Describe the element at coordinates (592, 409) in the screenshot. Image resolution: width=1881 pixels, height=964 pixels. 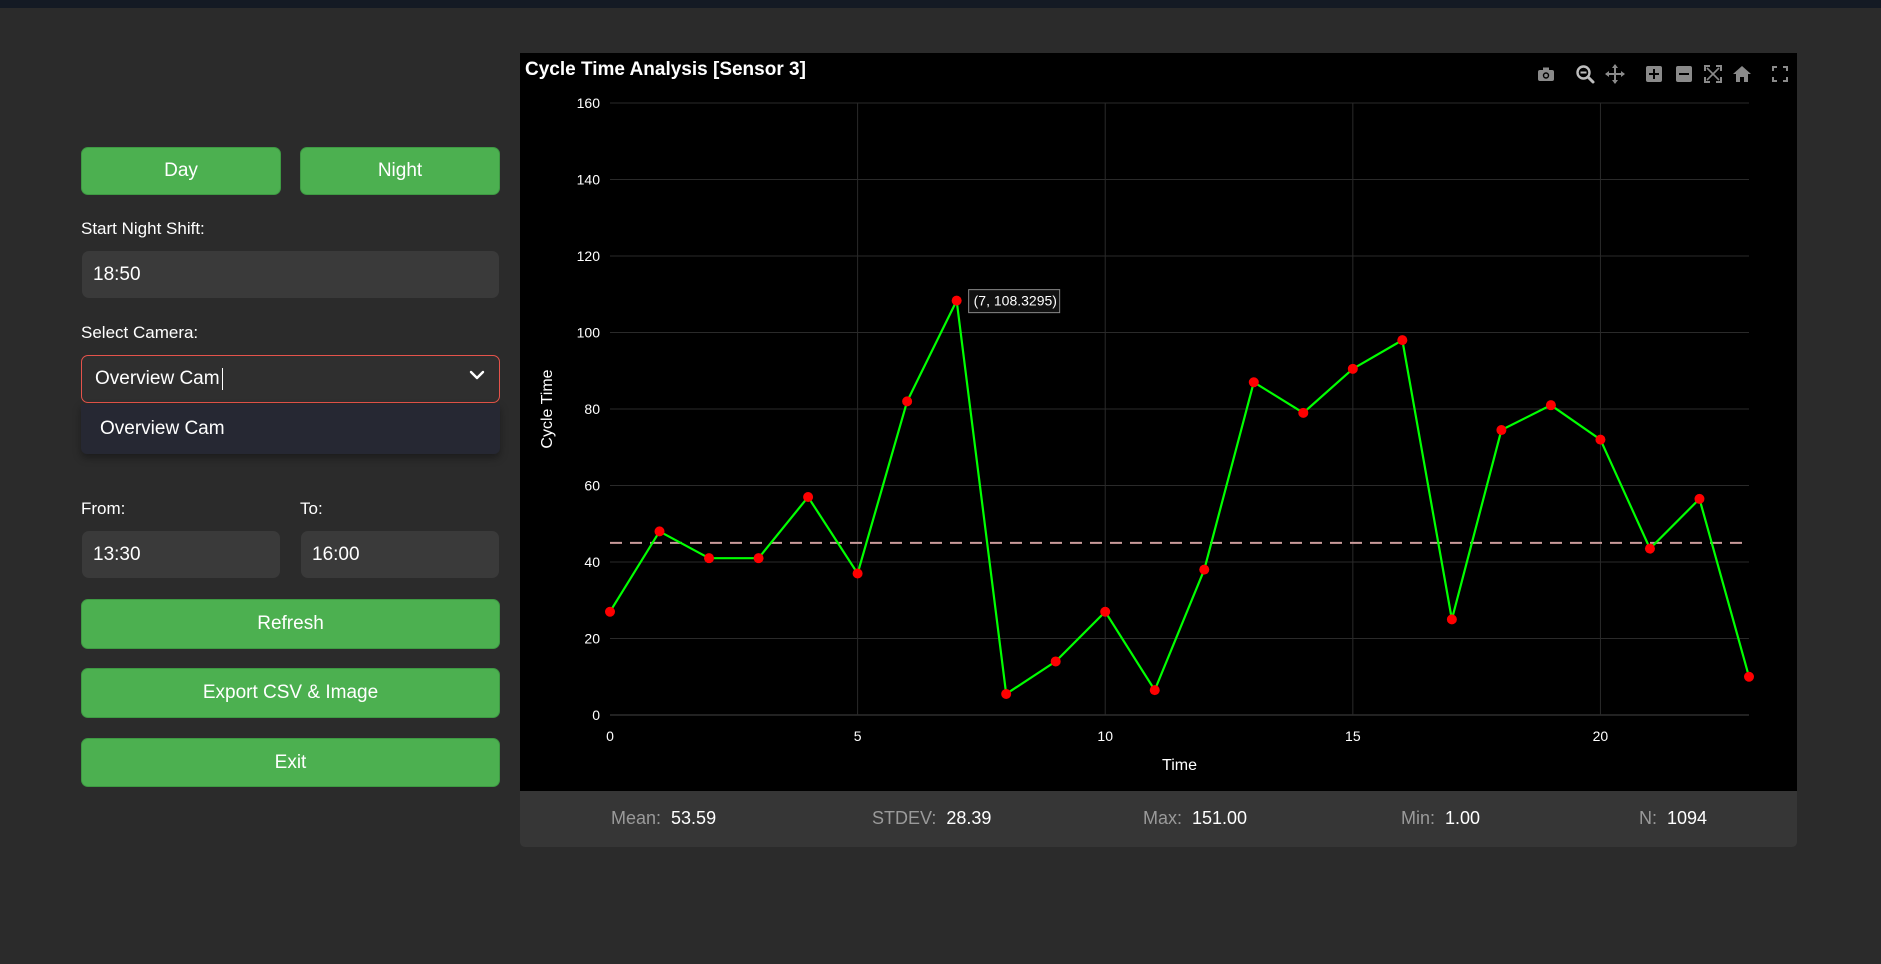
I see `y-tick-label: 80` at that location.